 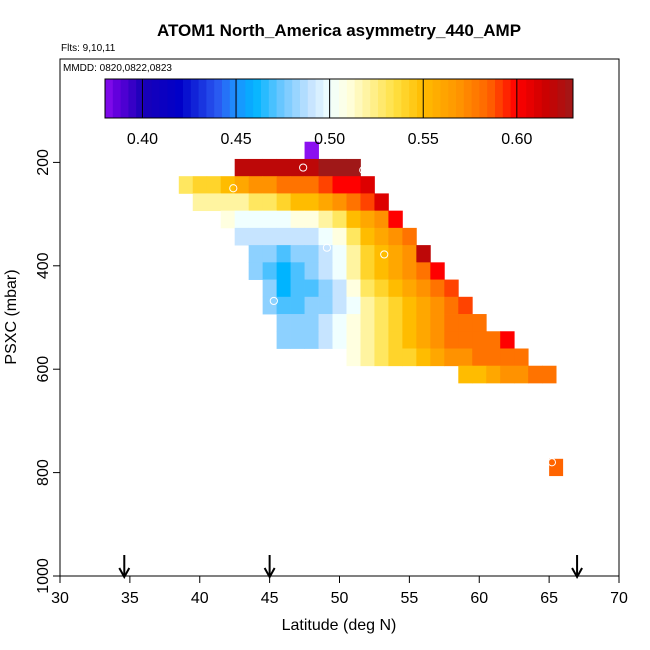 I want to click on colorbar-tick-label: 0.55, so click(x=423, y=139).